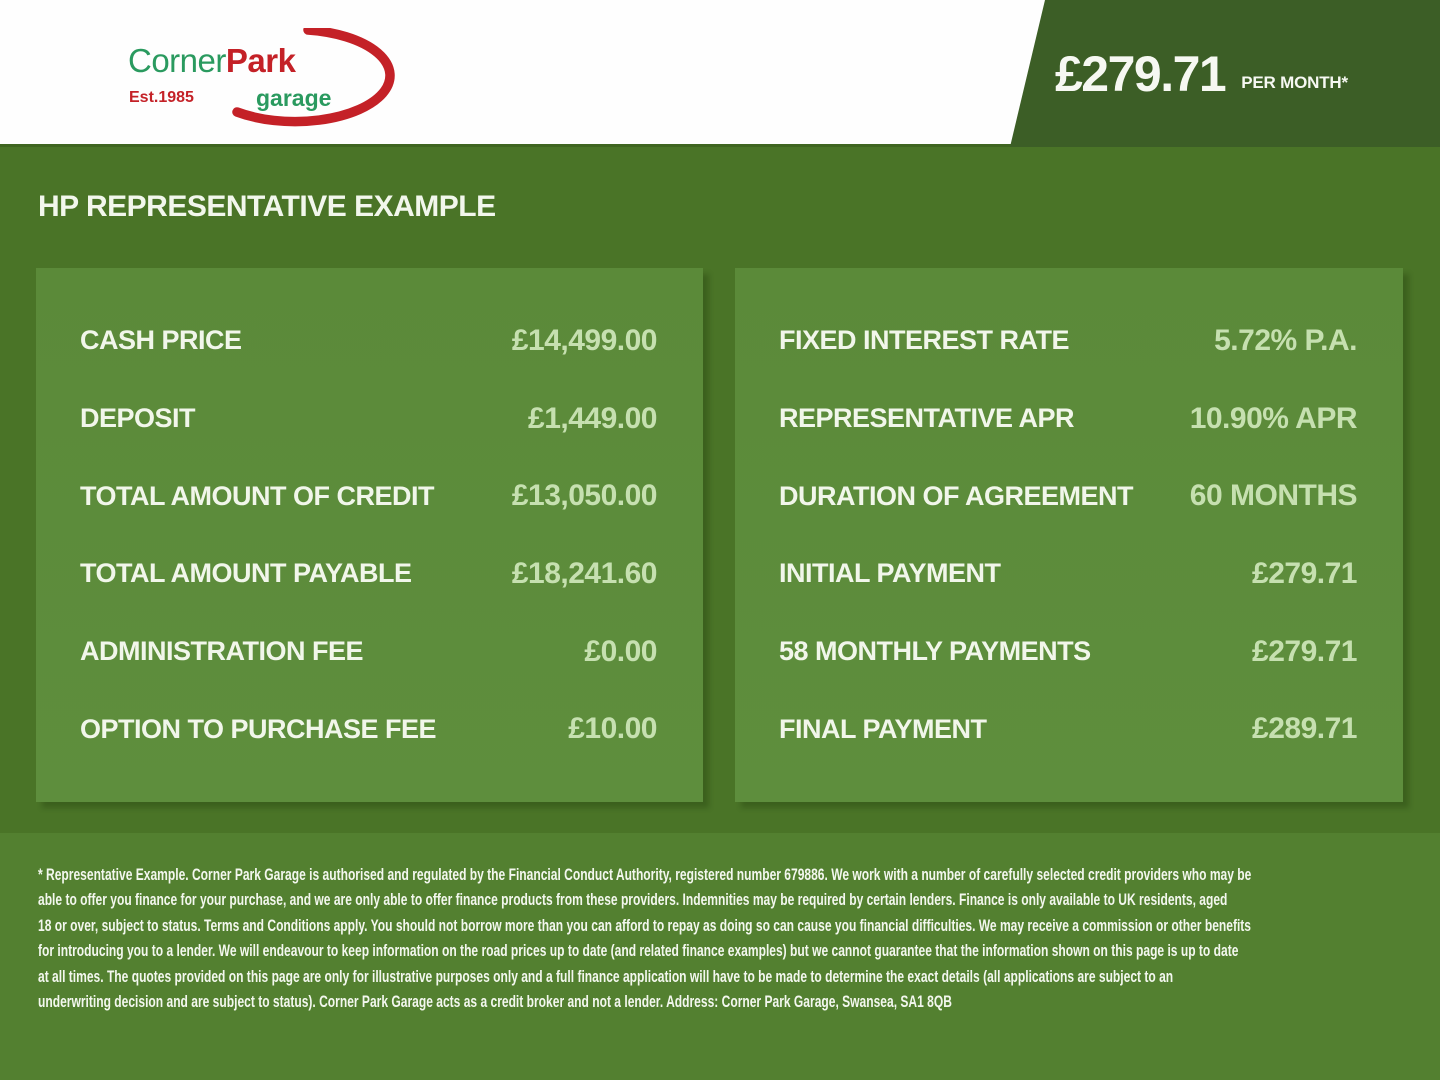 This screenshot has height=1080, width=1440. I want to click on table-row: DURATION OF AGREEMENT 60 MONTHS, so click(1068, 496).